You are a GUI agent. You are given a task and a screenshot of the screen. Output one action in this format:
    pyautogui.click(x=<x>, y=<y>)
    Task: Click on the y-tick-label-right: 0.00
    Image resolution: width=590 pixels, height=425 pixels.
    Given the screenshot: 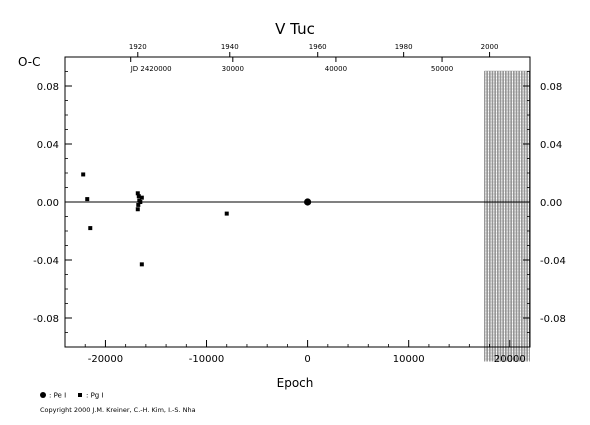 What is the action you would take?
    pyautogui.click(x=551, y=203)
    